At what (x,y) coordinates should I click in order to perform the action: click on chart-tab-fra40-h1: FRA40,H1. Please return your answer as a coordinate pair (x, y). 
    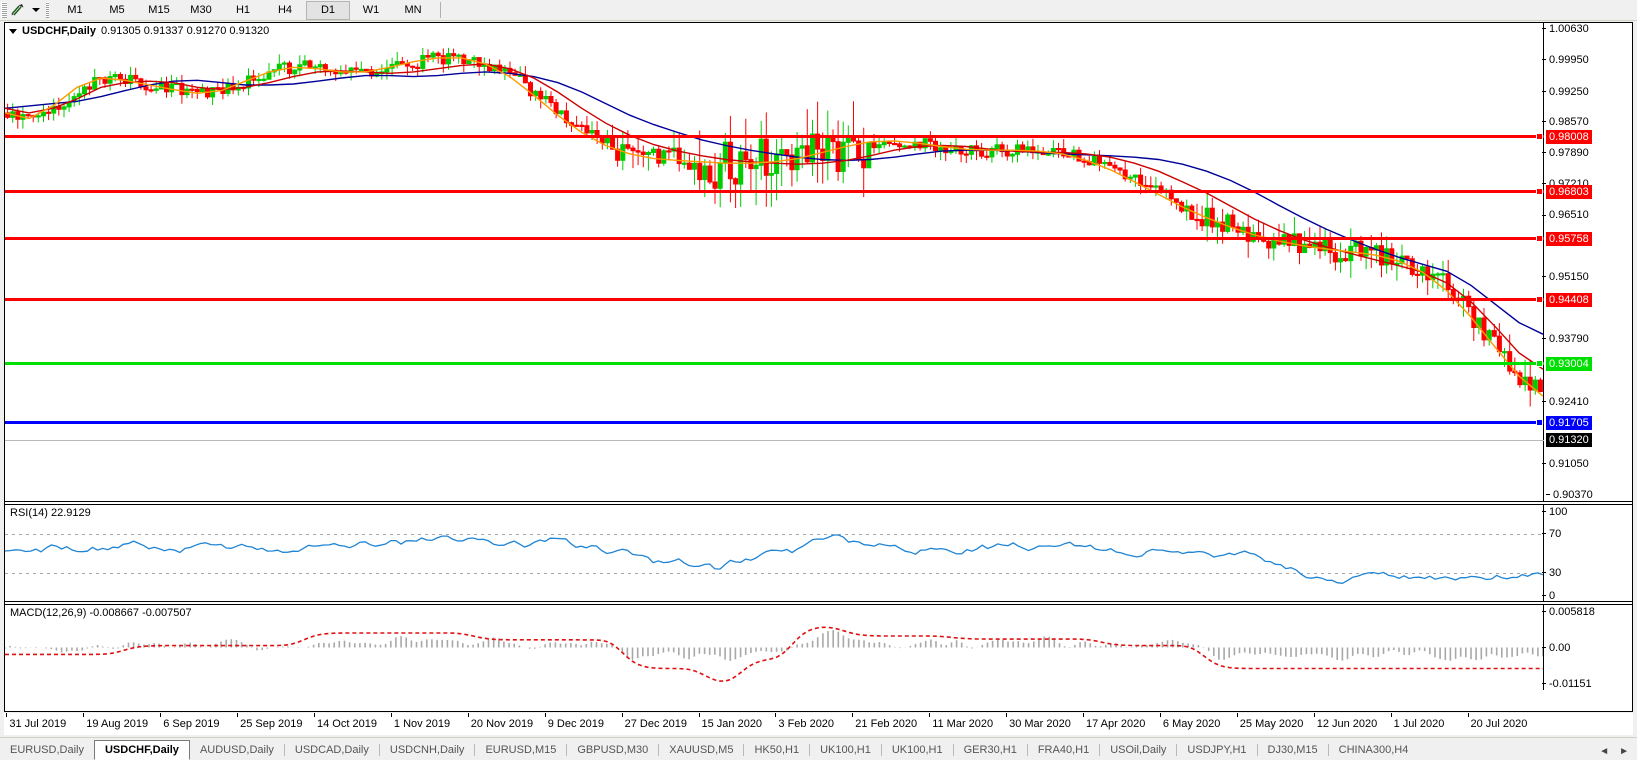
    Looking at the image, I should click on (1063, 750).